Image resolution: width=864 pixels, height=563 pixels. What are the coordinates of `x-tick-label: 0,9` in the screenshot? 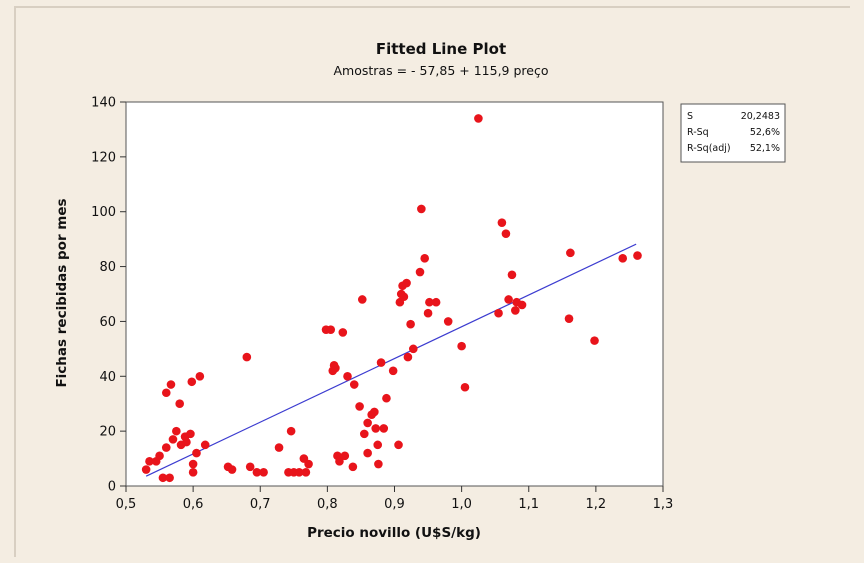 It's located at (394, 504).